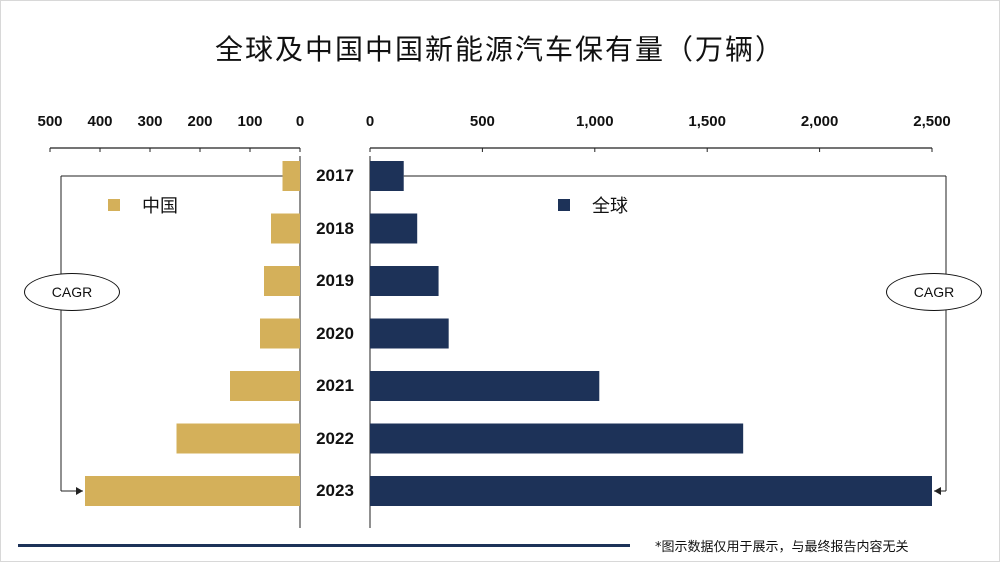  I want to click on legend-label-china: 中国, so click(160, 206).